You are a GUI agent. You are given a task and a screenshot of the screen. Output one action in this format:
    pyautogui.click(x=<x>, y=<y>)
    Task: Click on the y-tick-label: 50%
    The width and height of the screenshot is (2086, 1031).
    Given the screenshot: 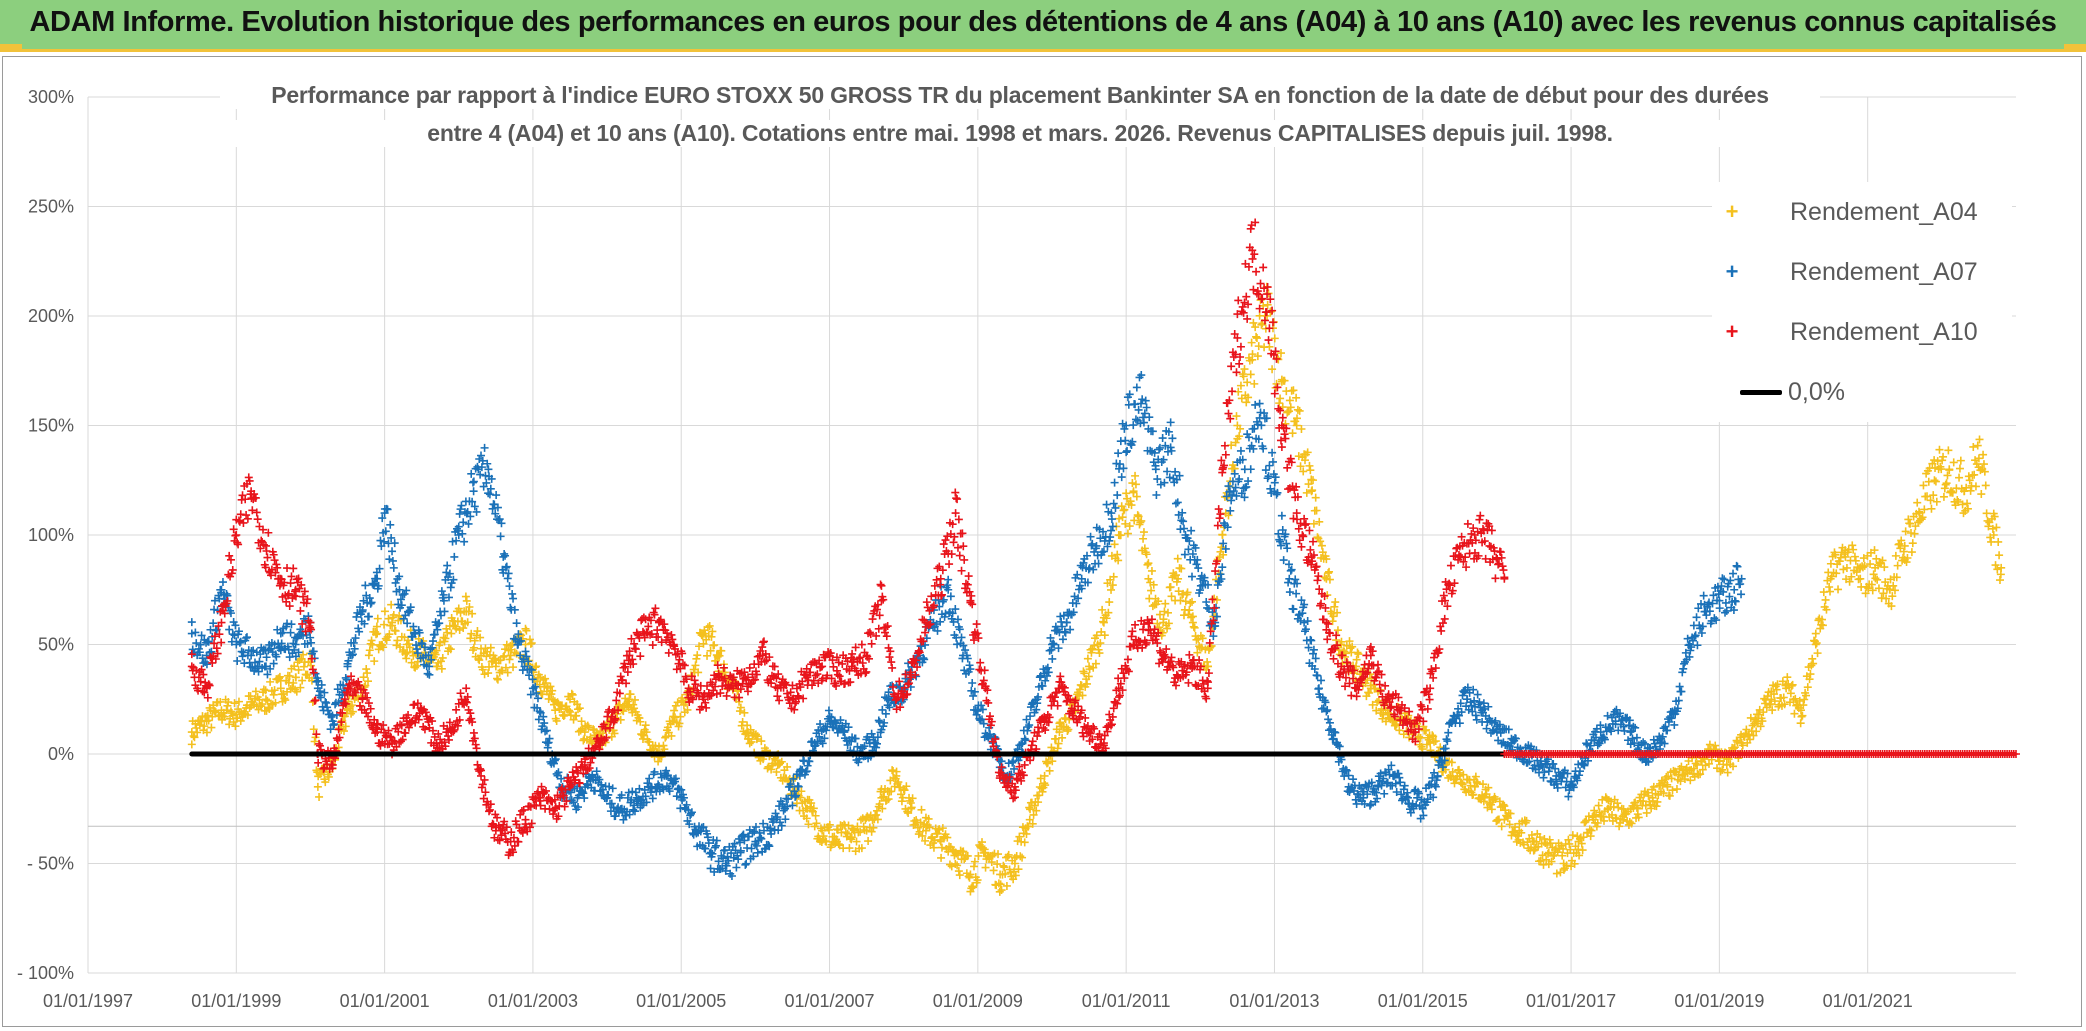 What is the action you would take?
    pyautogui.click(x=56, y=645)
    